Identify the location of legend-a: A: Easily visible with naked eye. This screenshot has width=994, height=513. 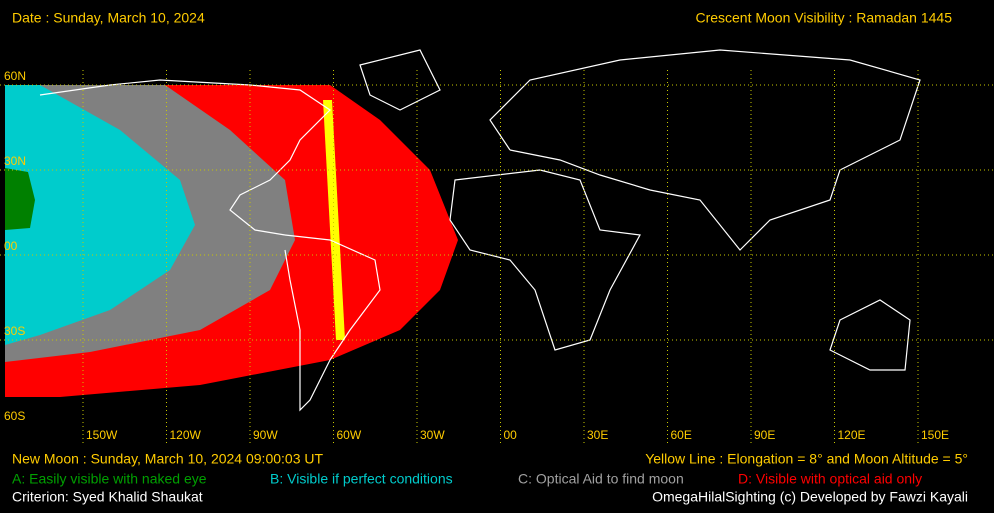
(109, 479).